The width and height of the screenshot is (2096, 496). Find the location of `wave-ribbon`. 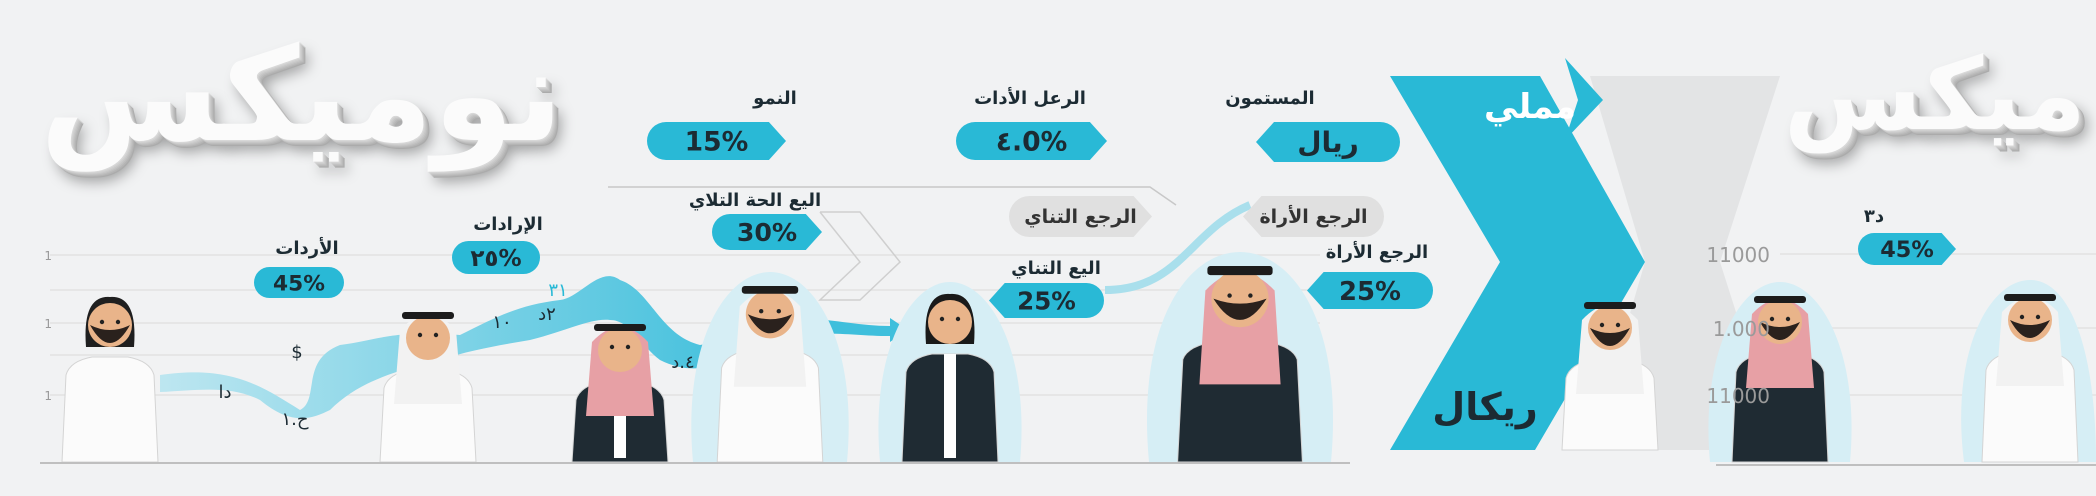

wave-ribbon is located at coordinates (460, 347).